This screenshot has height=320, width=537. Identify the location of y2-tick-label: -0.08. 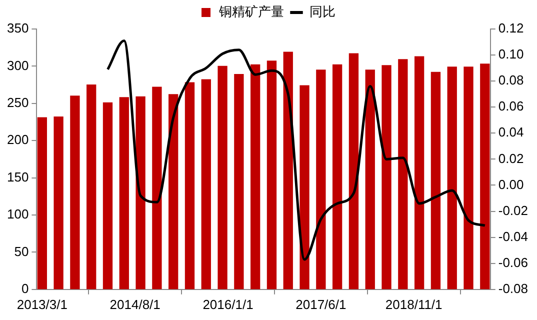
(513, 288).